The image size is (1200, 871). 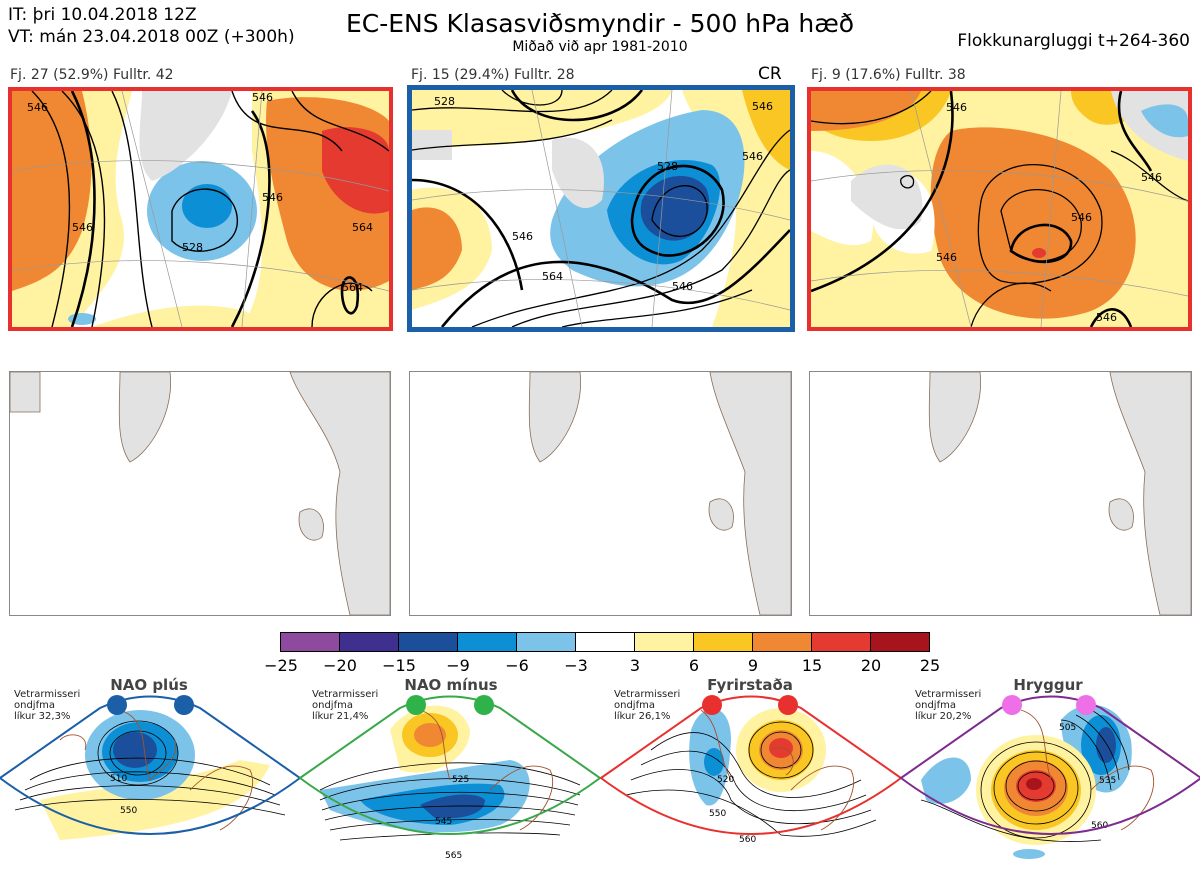 What do you see at coordinates (999, 209) in the screenshot?
I see `cluster-map-3: 546 546 546 546 546` at bounding box center [999, 209].